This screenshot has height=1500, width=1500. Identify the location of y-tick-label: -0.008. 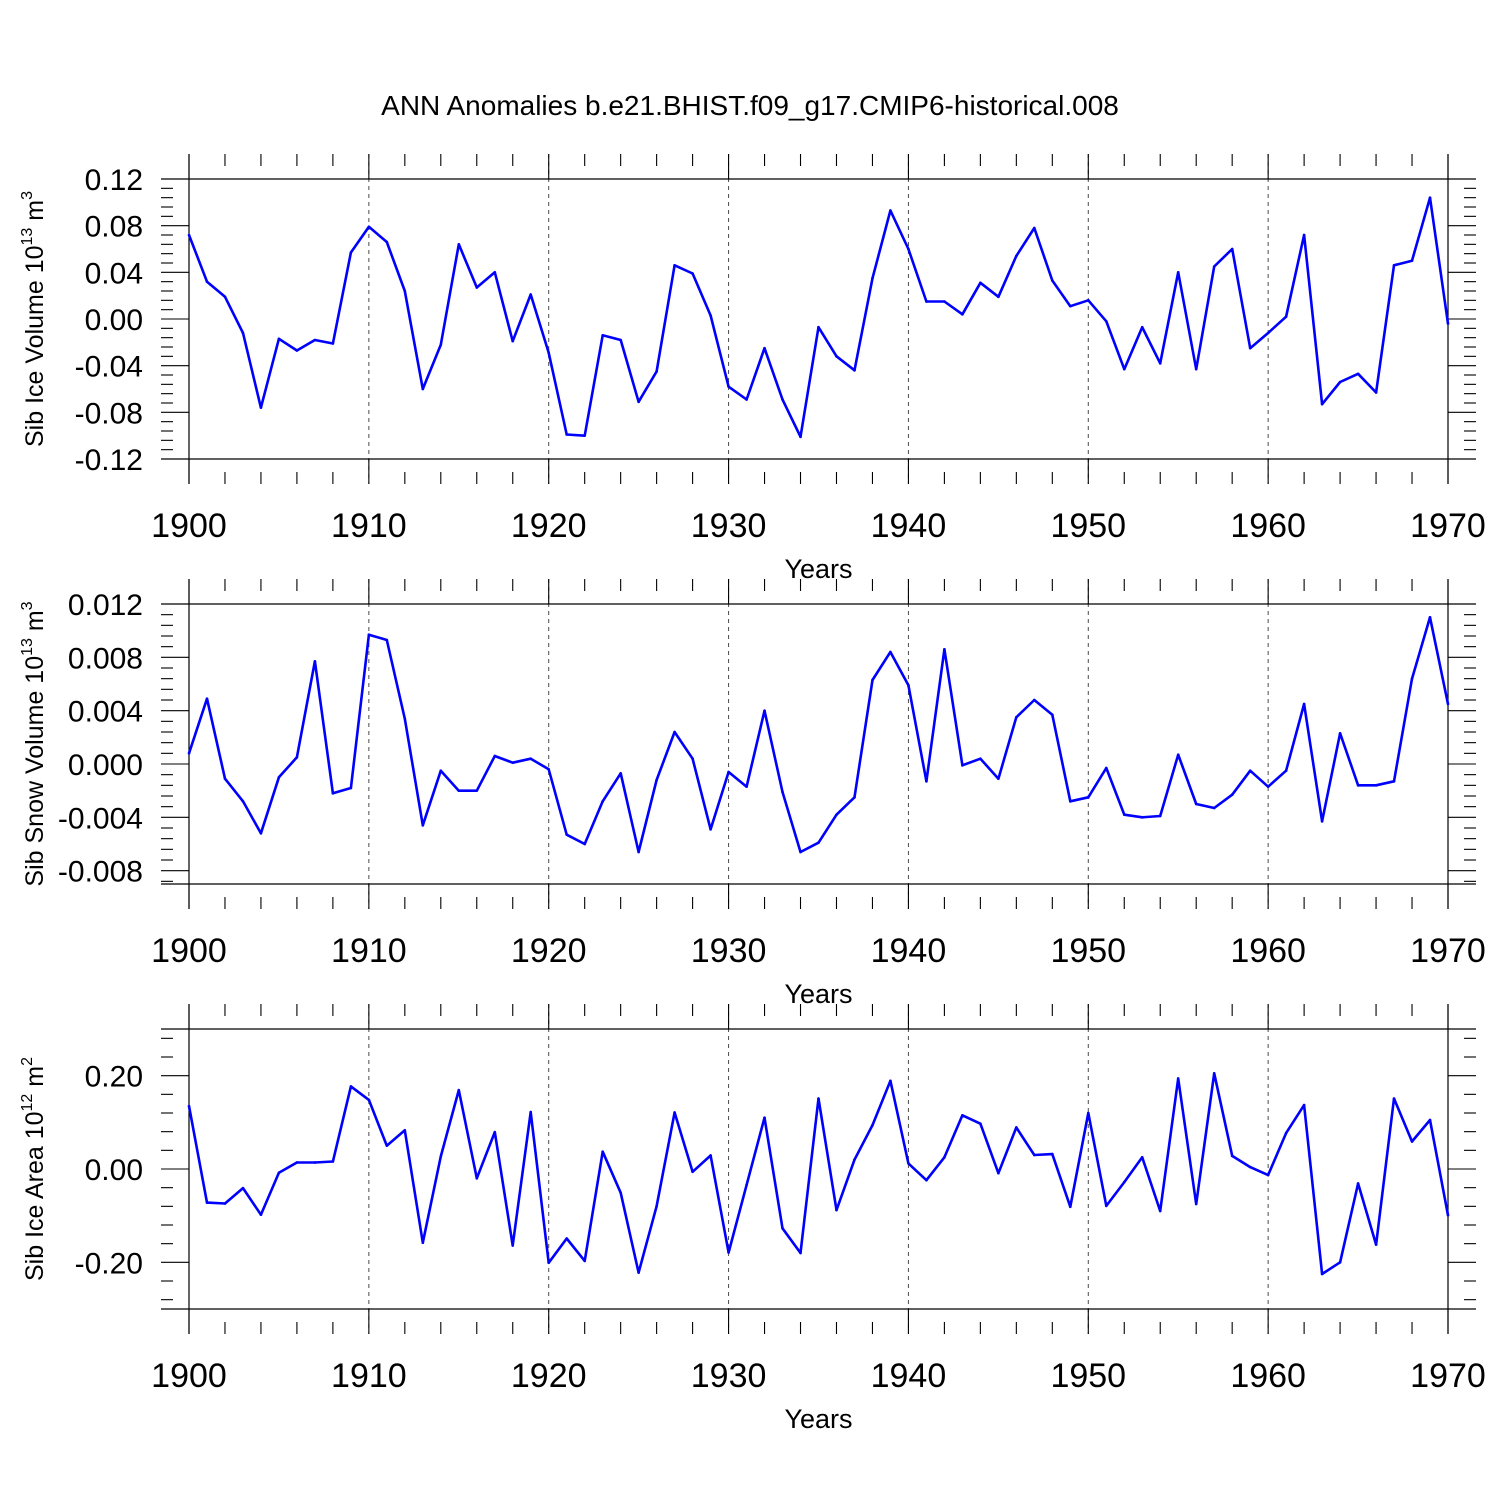
(100, 872).